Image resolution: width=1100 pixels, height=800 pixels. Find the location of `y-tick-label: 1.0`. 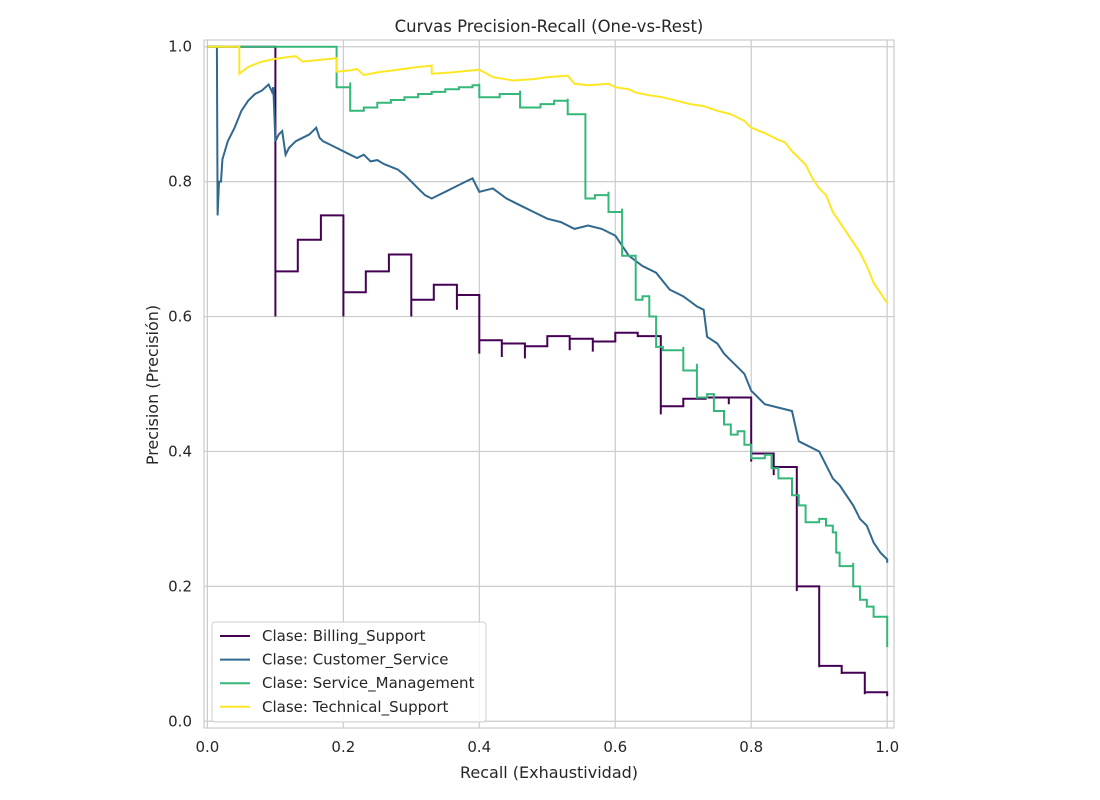

y-tick-label: 1.0 is located at coordinates (180, 47).